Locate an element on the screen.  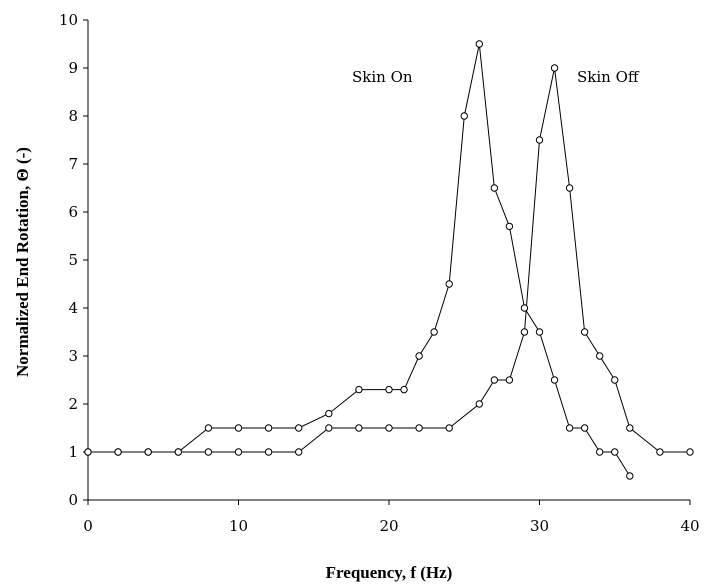
x-tick-label: 40 is located at coordinates (689, 526).